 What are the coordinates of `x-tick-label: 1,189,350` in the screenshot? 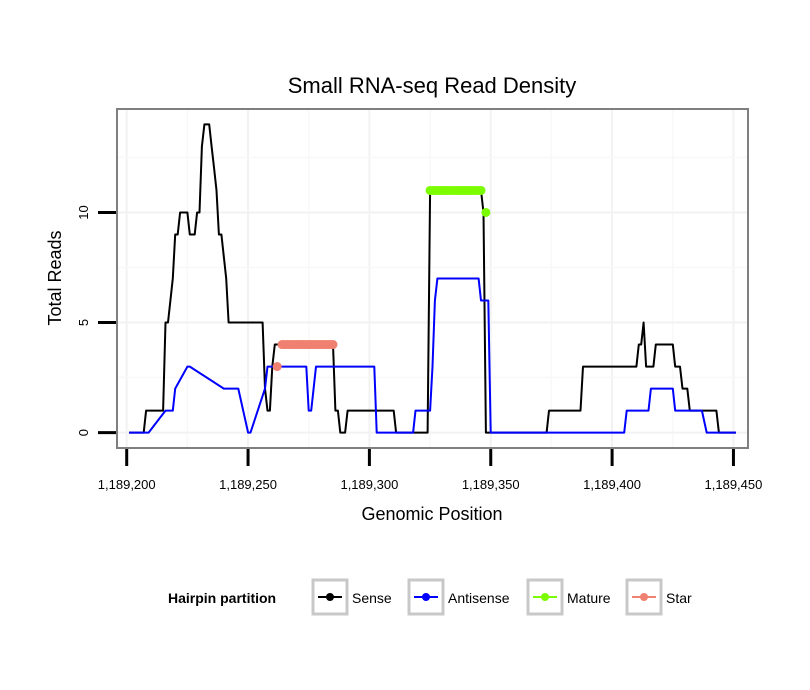 It's located at (491, 484).